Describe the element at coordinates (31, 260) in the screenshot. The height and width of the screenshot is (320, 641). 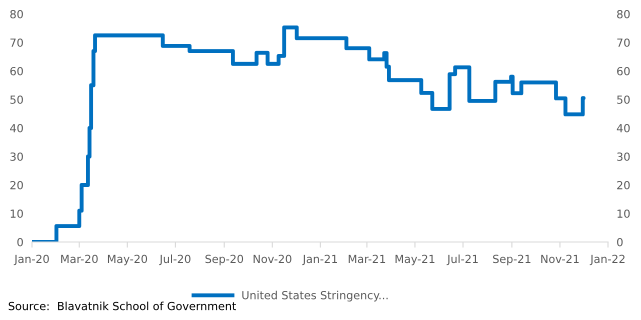
I see `x-tick-label: Jan-20` at that location.